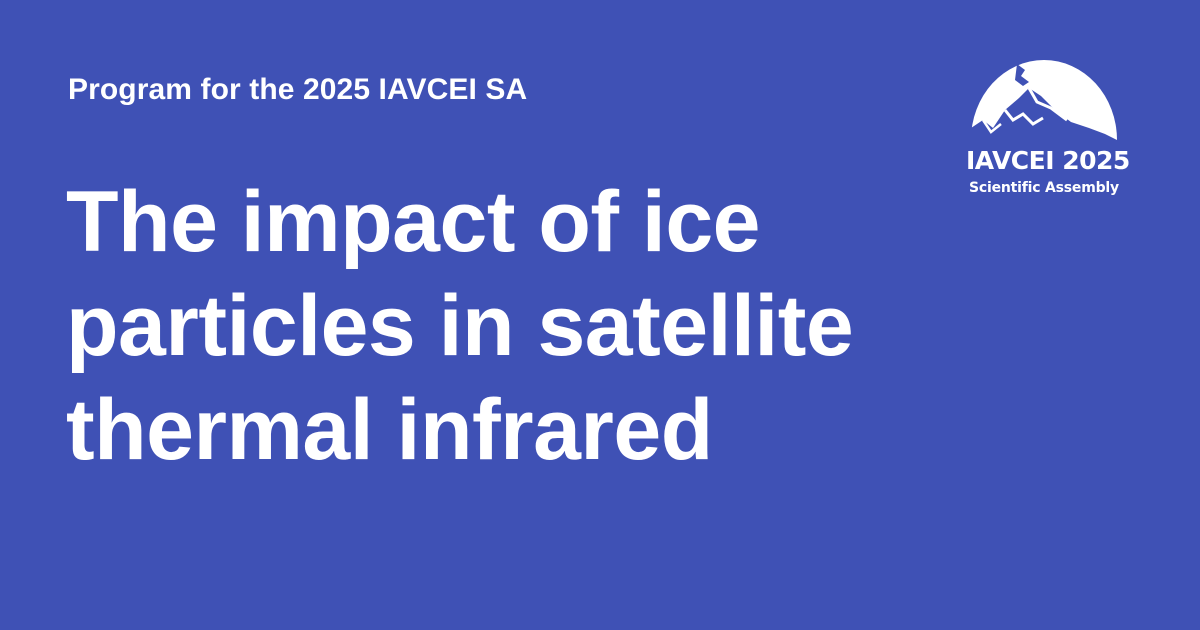 This screenshot has width=1200, height=630. I want to click on conference-logo: IAVCEI 2025 Scientific Assembly, so click(1048, 133).